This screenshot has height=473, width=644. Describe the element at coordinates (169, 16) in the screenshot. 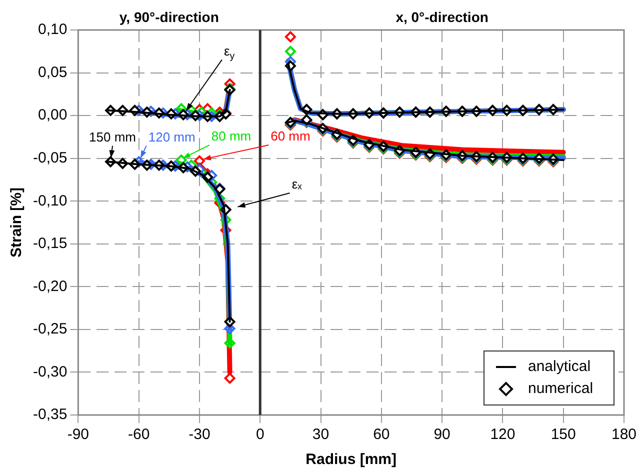

I see `text: y, 90°-direction` at that location.